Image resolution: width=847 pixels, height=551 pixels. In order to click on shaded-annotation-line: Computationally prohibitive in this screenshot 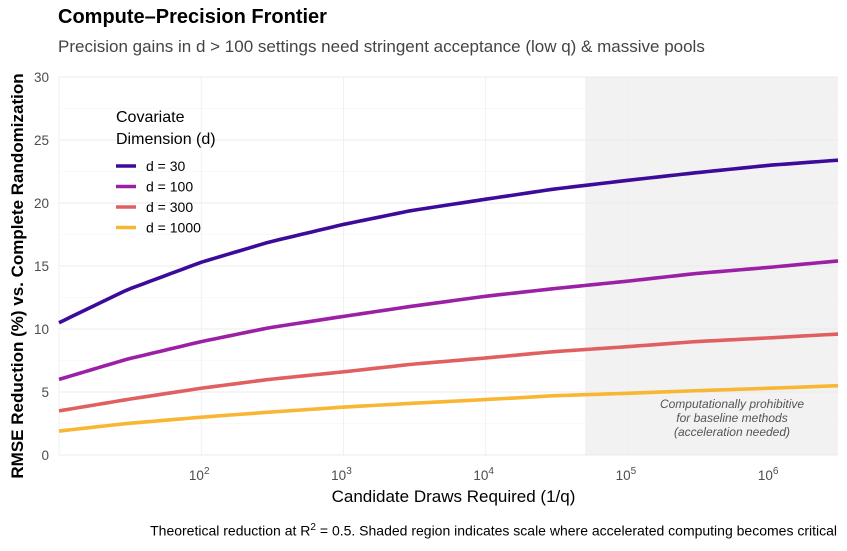, I will do `click(732, 404)`.